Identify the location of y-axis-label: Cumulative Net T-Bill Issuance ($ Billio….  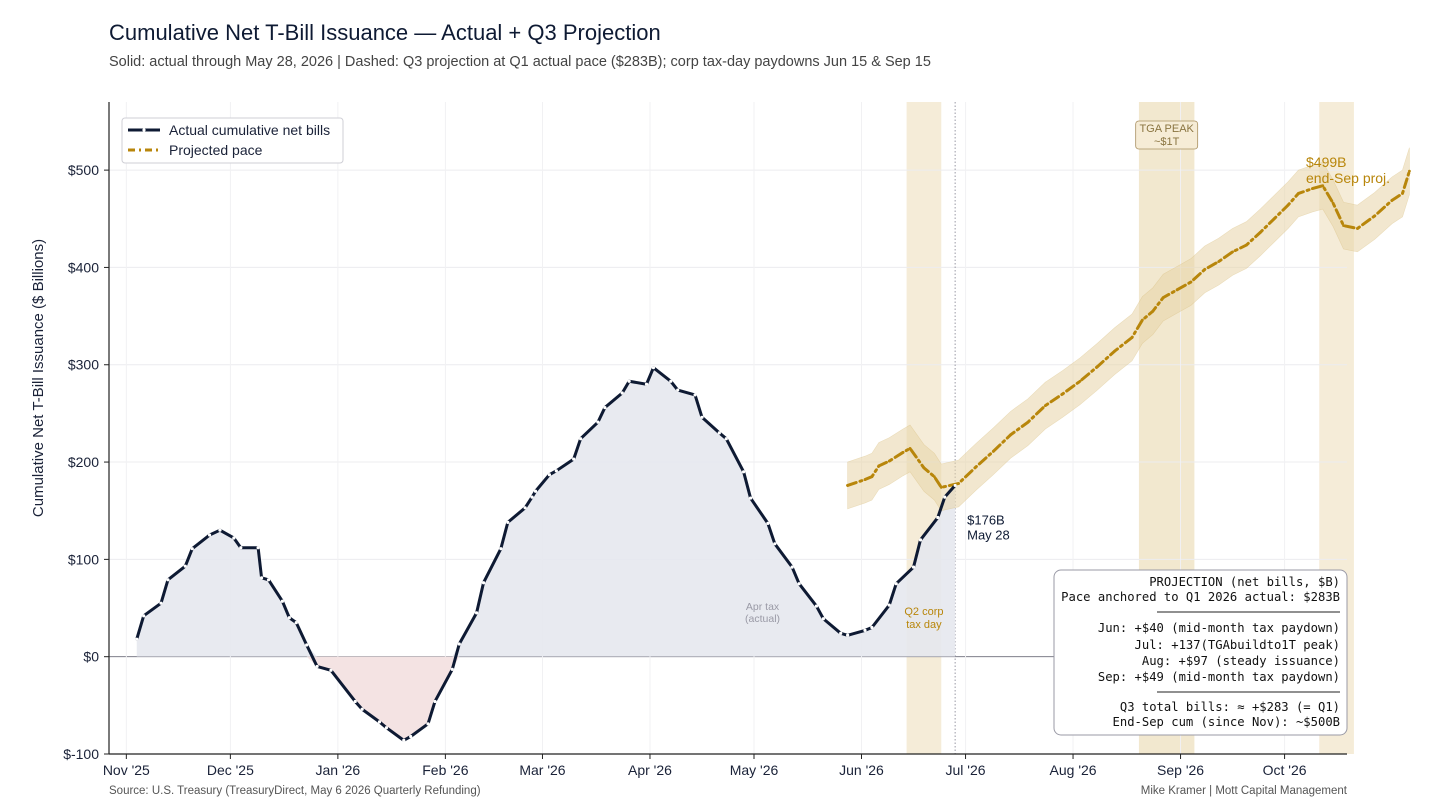
(38, 378).